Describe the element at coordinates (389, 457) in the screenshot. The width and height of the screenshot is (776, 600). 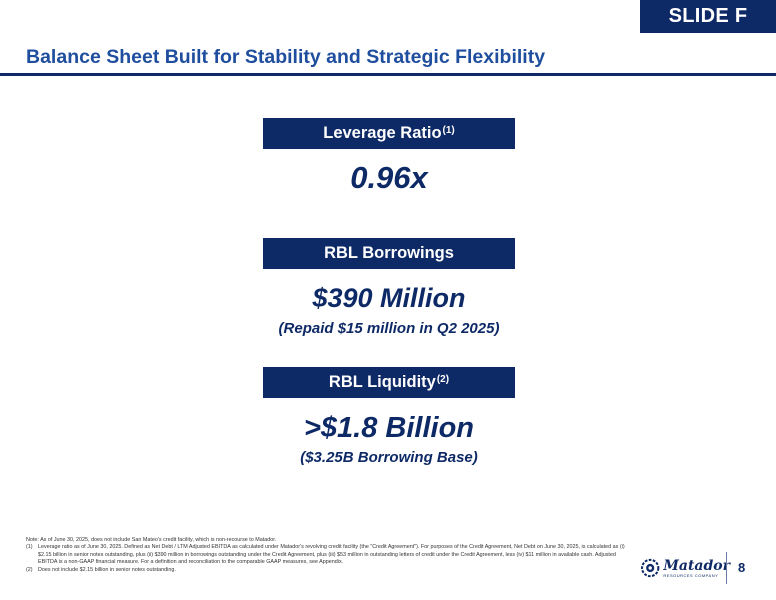
I see `rbl-liquidity-subvalue: ($3.25B Borrowing Base)` at that location.